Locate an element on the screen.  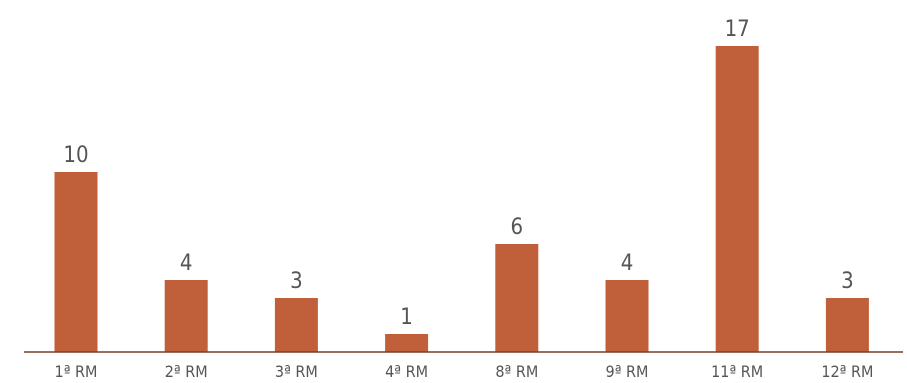
data-label-2: 4 is located at coordinates (186, 263).